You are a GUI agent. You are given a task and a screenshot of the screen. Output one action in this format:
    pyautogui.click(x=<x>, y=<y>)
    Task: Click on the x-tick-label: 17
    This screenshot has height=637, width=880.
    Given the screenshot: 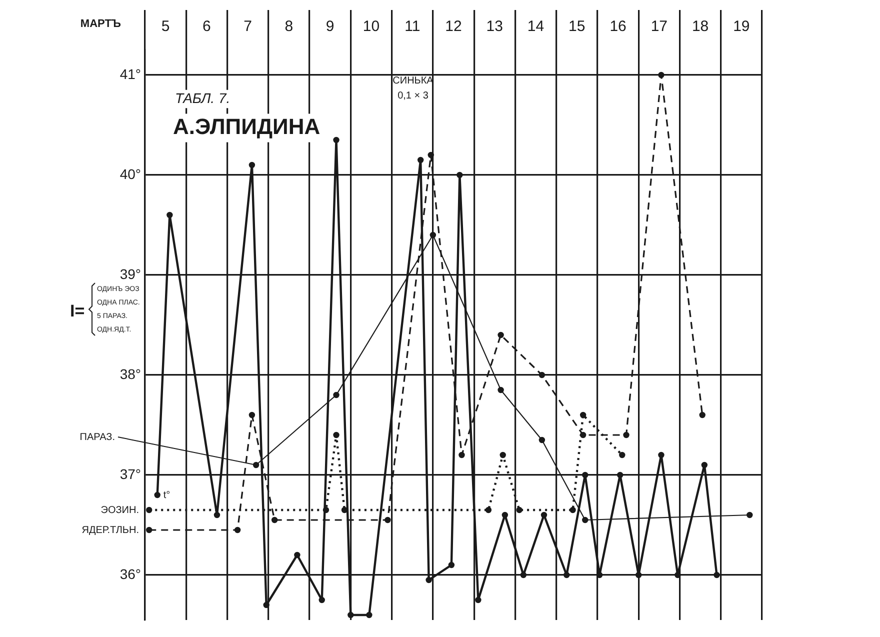 What is the action you would take?
    pyautogui.click(x=659, y=27)
    